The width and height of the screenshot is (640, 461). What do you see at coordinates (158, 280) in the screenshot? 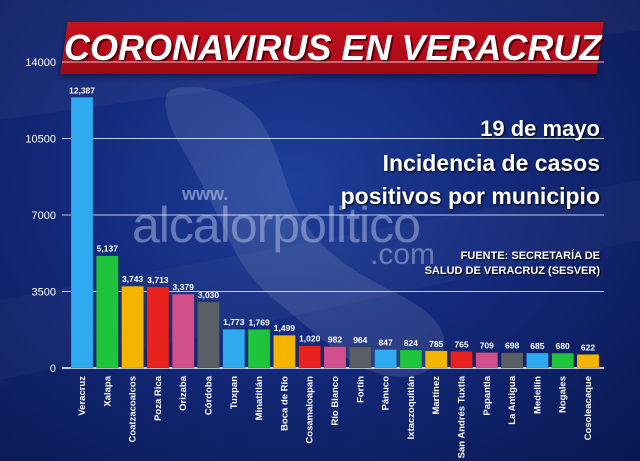
I see `bar-value-label: 3,713` at bounding box center [158, 280].